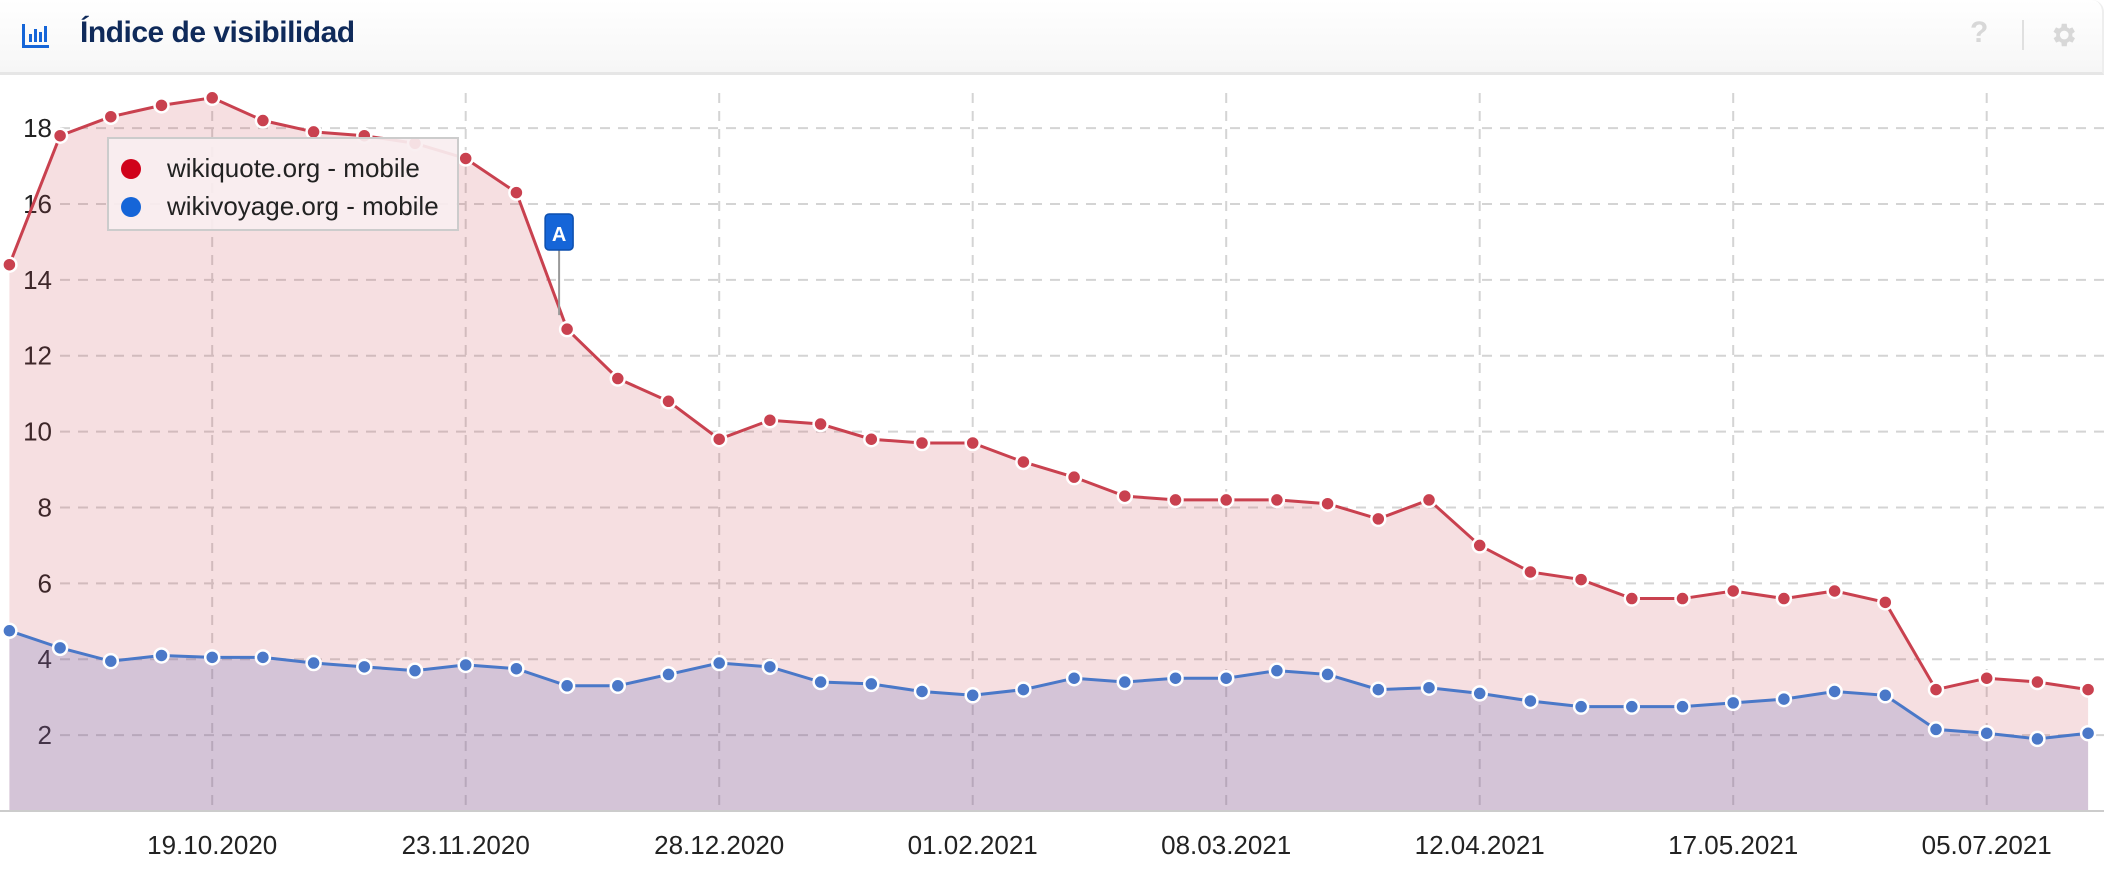 The image size is (2104, 876). Describe the element at coordinates (131, 168) in the screenshot. I see `legend-marker-icon` at that location.